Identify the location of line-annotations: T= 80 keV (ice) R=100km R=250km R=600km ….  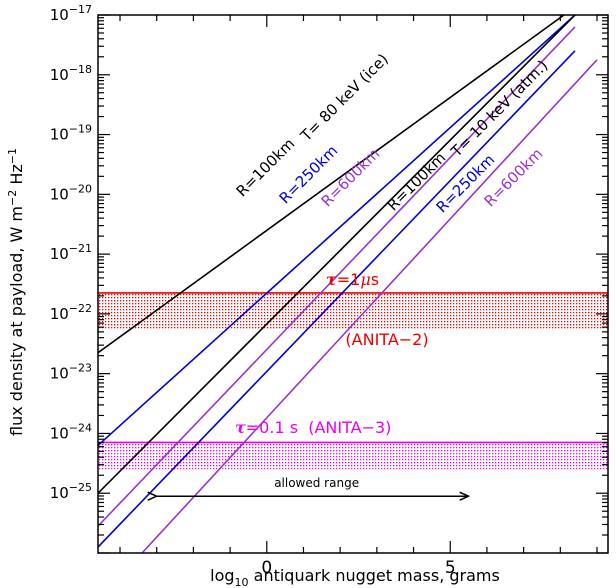
(392, 133).